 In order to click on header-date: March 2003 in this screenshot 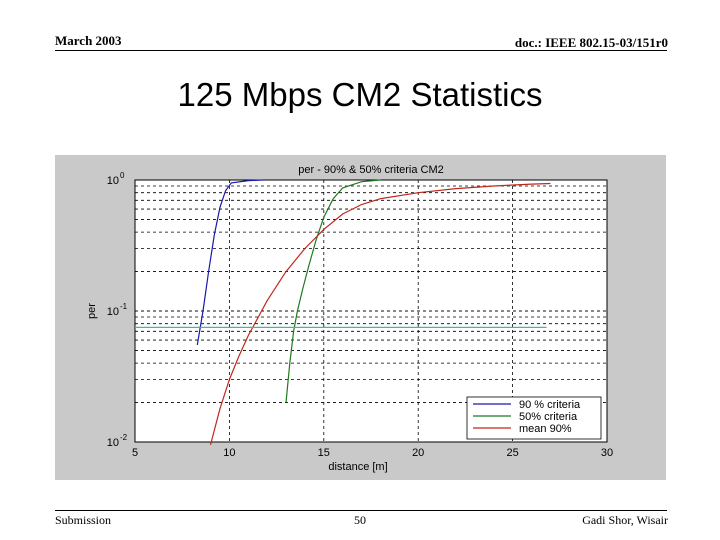, I will do `click(88, 40)`.